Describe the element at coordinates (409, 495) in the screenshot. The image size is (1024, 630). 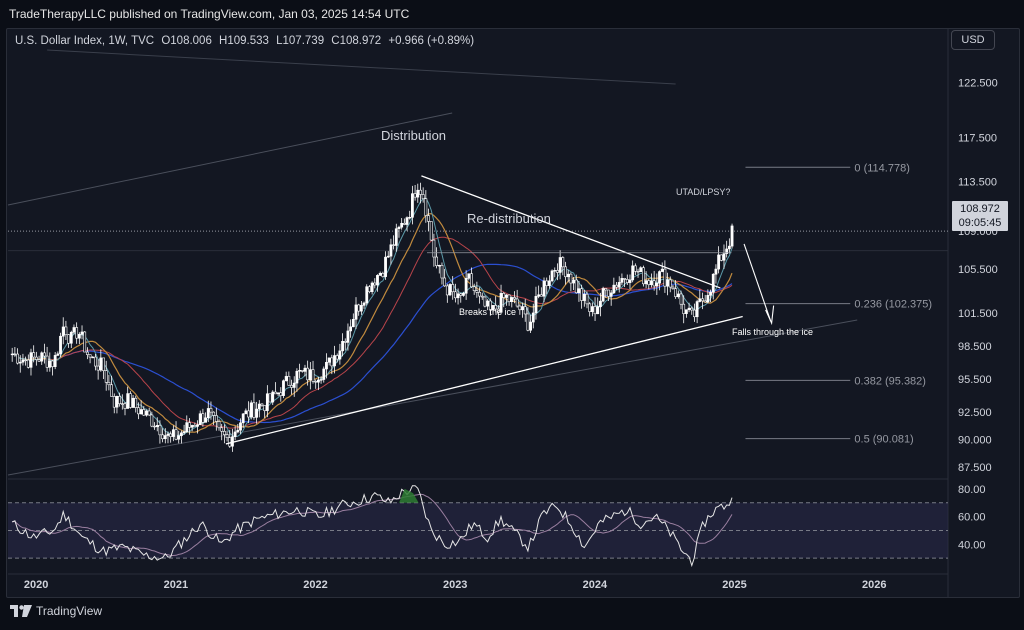
I see `rsi-overbought-fill` at that location.